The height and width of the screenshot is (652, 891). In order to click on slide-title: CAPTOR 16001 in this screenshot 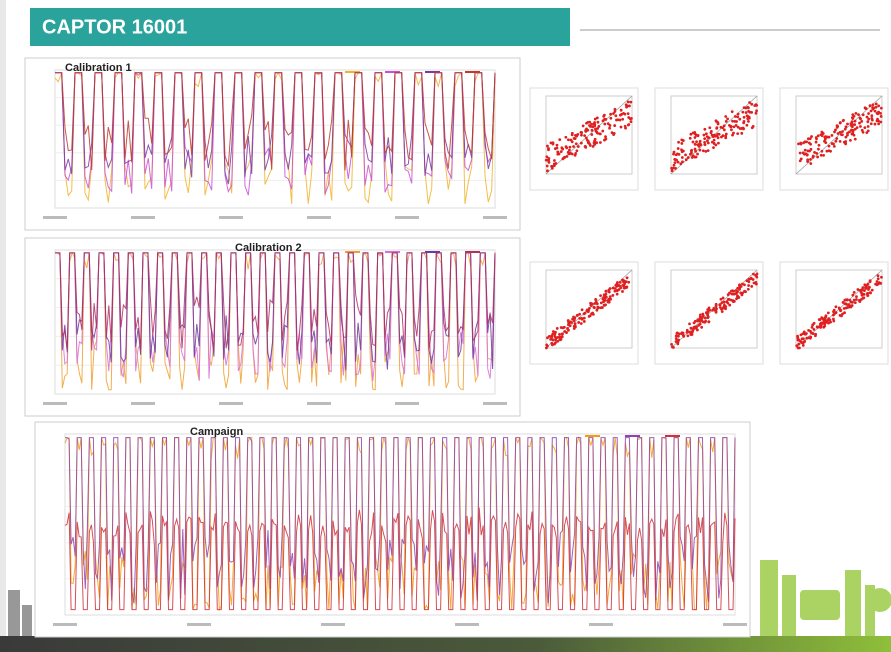, I will do `click(114, 27)`.